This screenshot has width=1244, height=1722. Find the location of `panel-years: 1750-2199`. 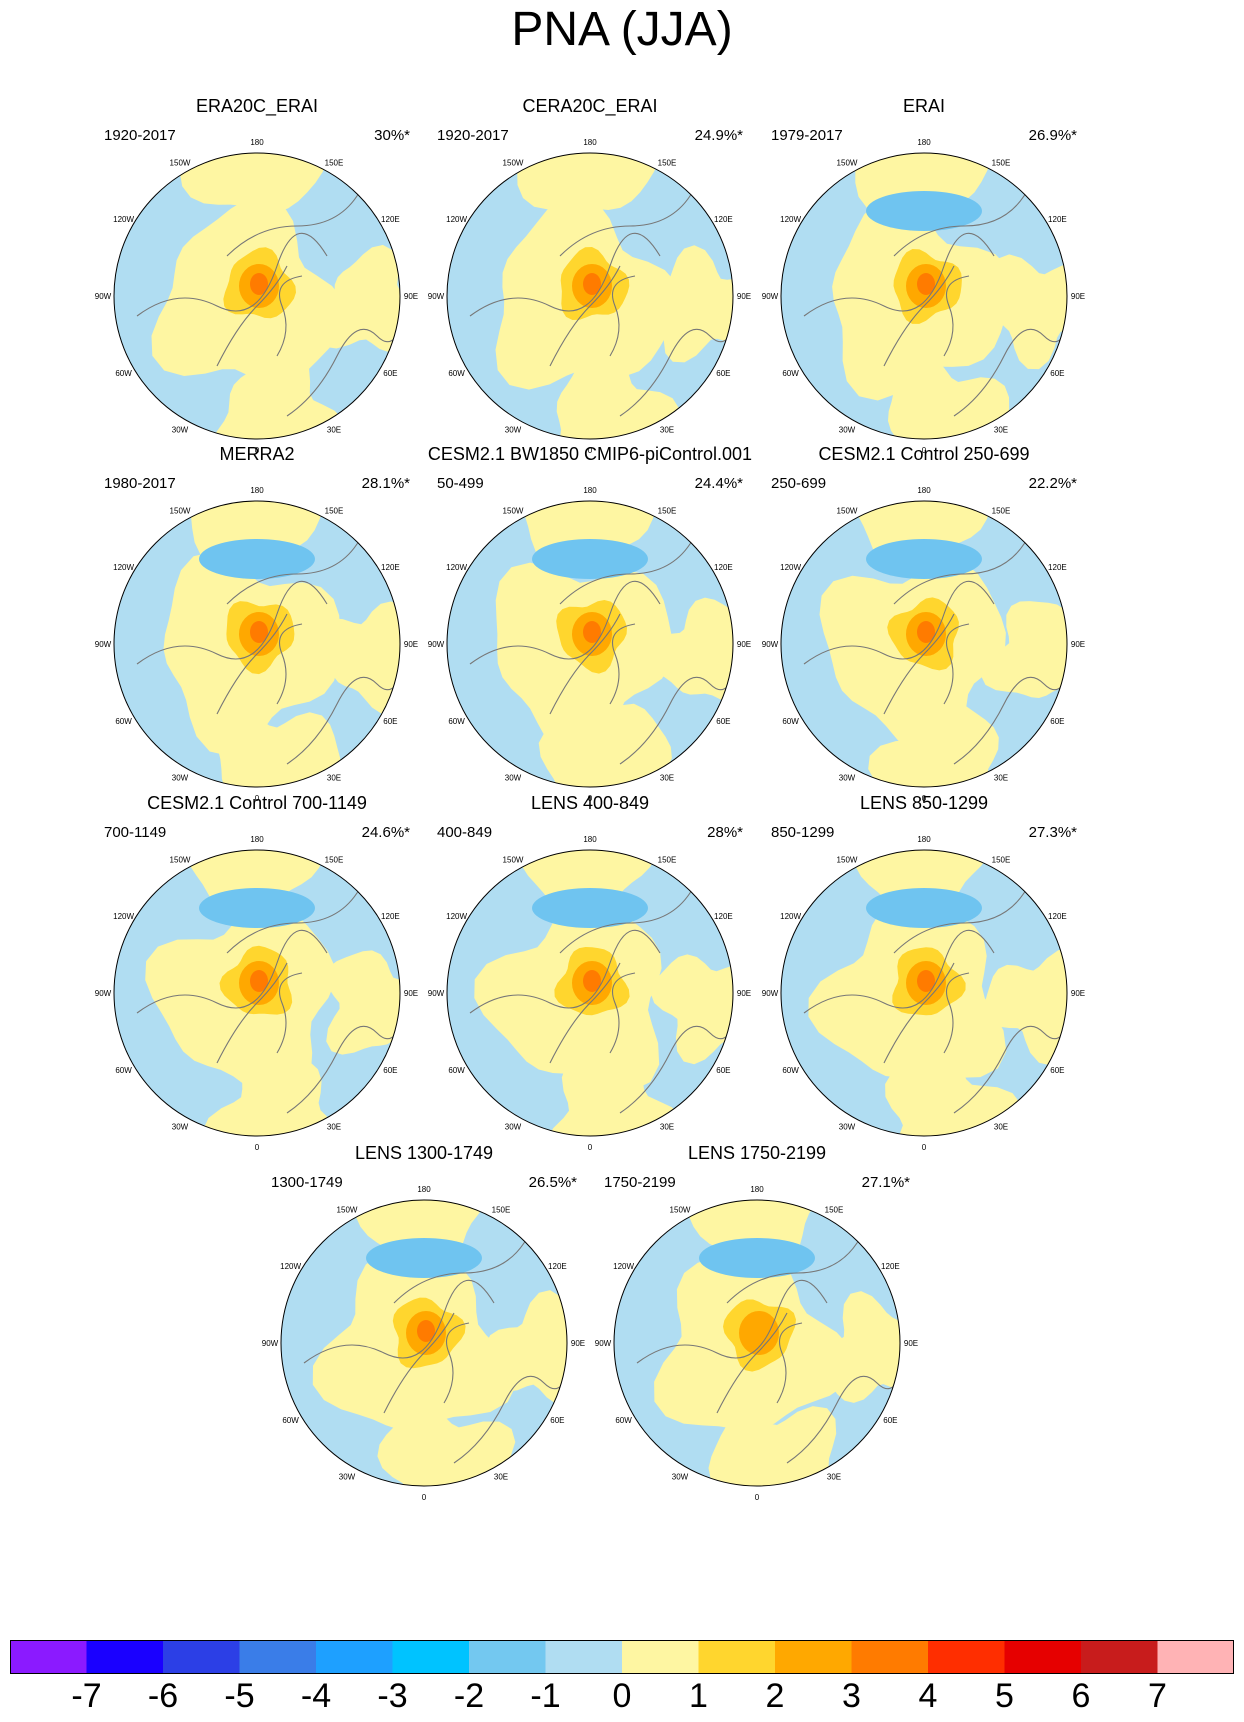

panel-years: 1750-2199 is located at coordinates (640, 1182).